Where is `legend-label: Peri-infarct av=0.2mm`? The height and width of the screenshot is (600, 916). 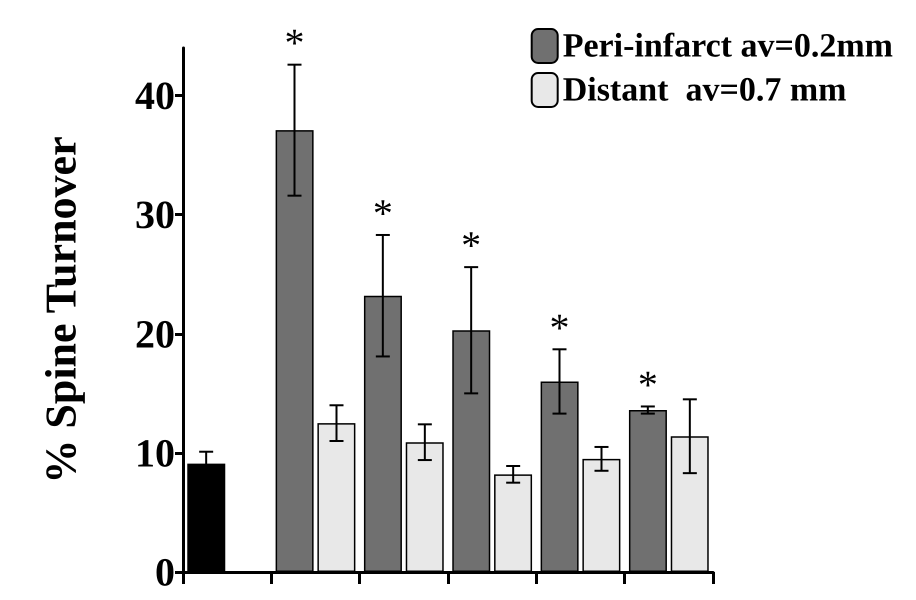 legend-label: Peri-infarct av=0.2mm is located at coordinates (728, 46).